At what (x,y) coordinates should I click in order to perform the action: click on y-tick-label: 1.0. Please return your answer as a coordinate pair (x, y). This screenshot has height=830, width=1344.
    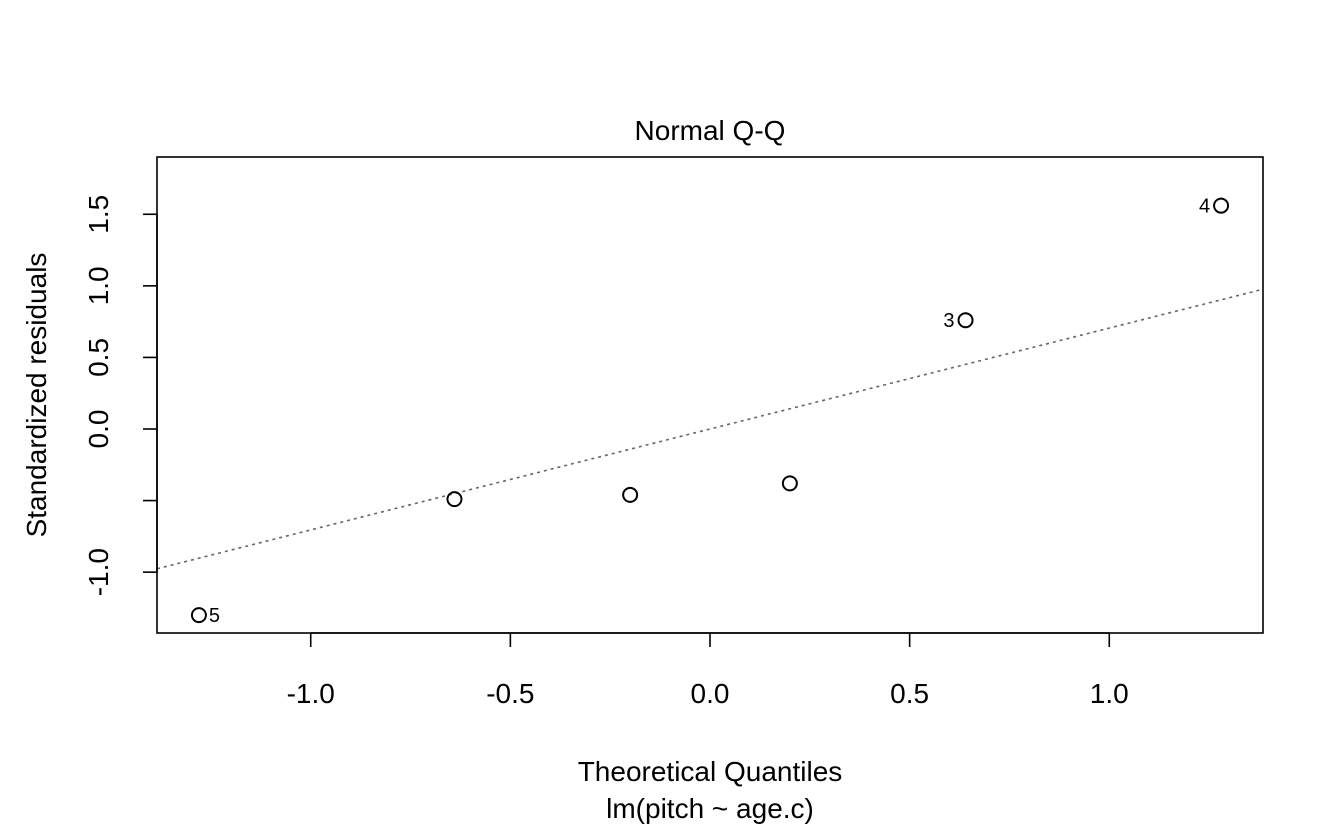
    Looking at the image, I should click on (98, 285).